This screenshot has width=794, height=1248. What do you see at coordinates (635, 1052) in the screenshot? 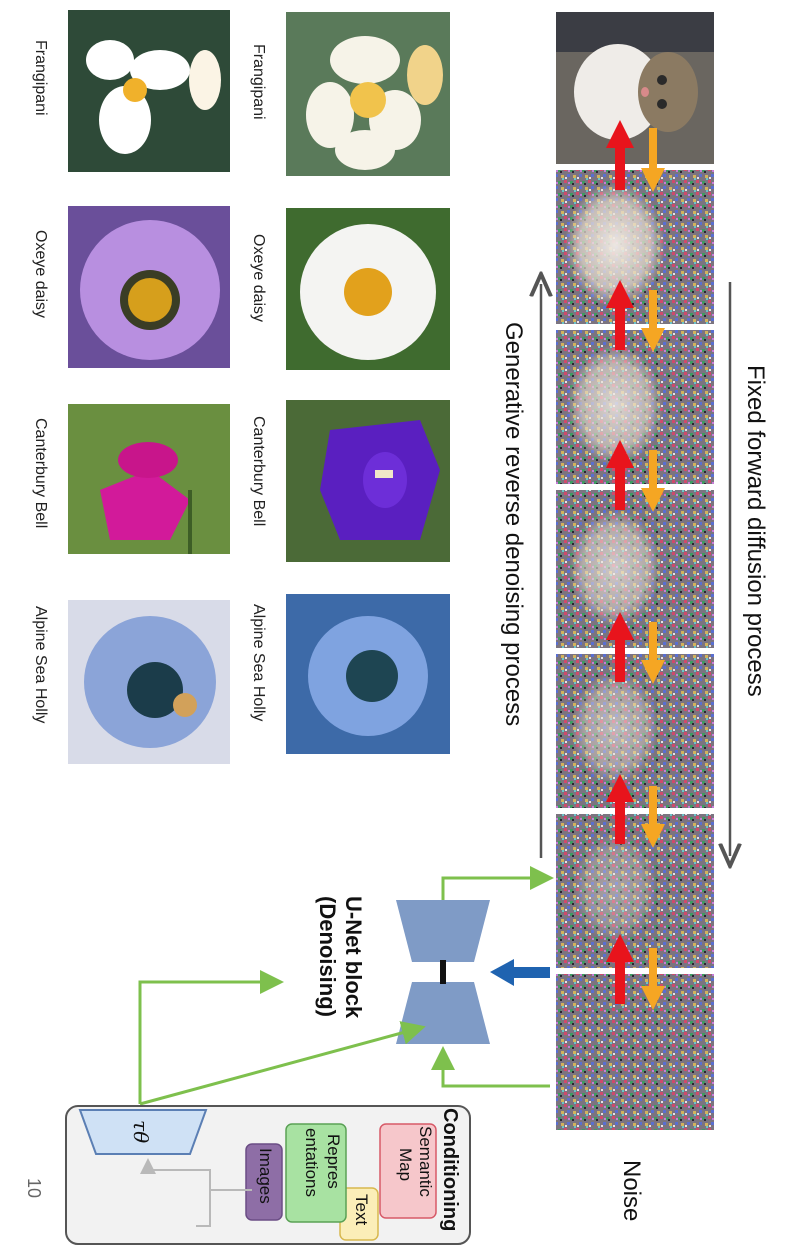
I see `noise-frame` at bounding box center [635, 1052].